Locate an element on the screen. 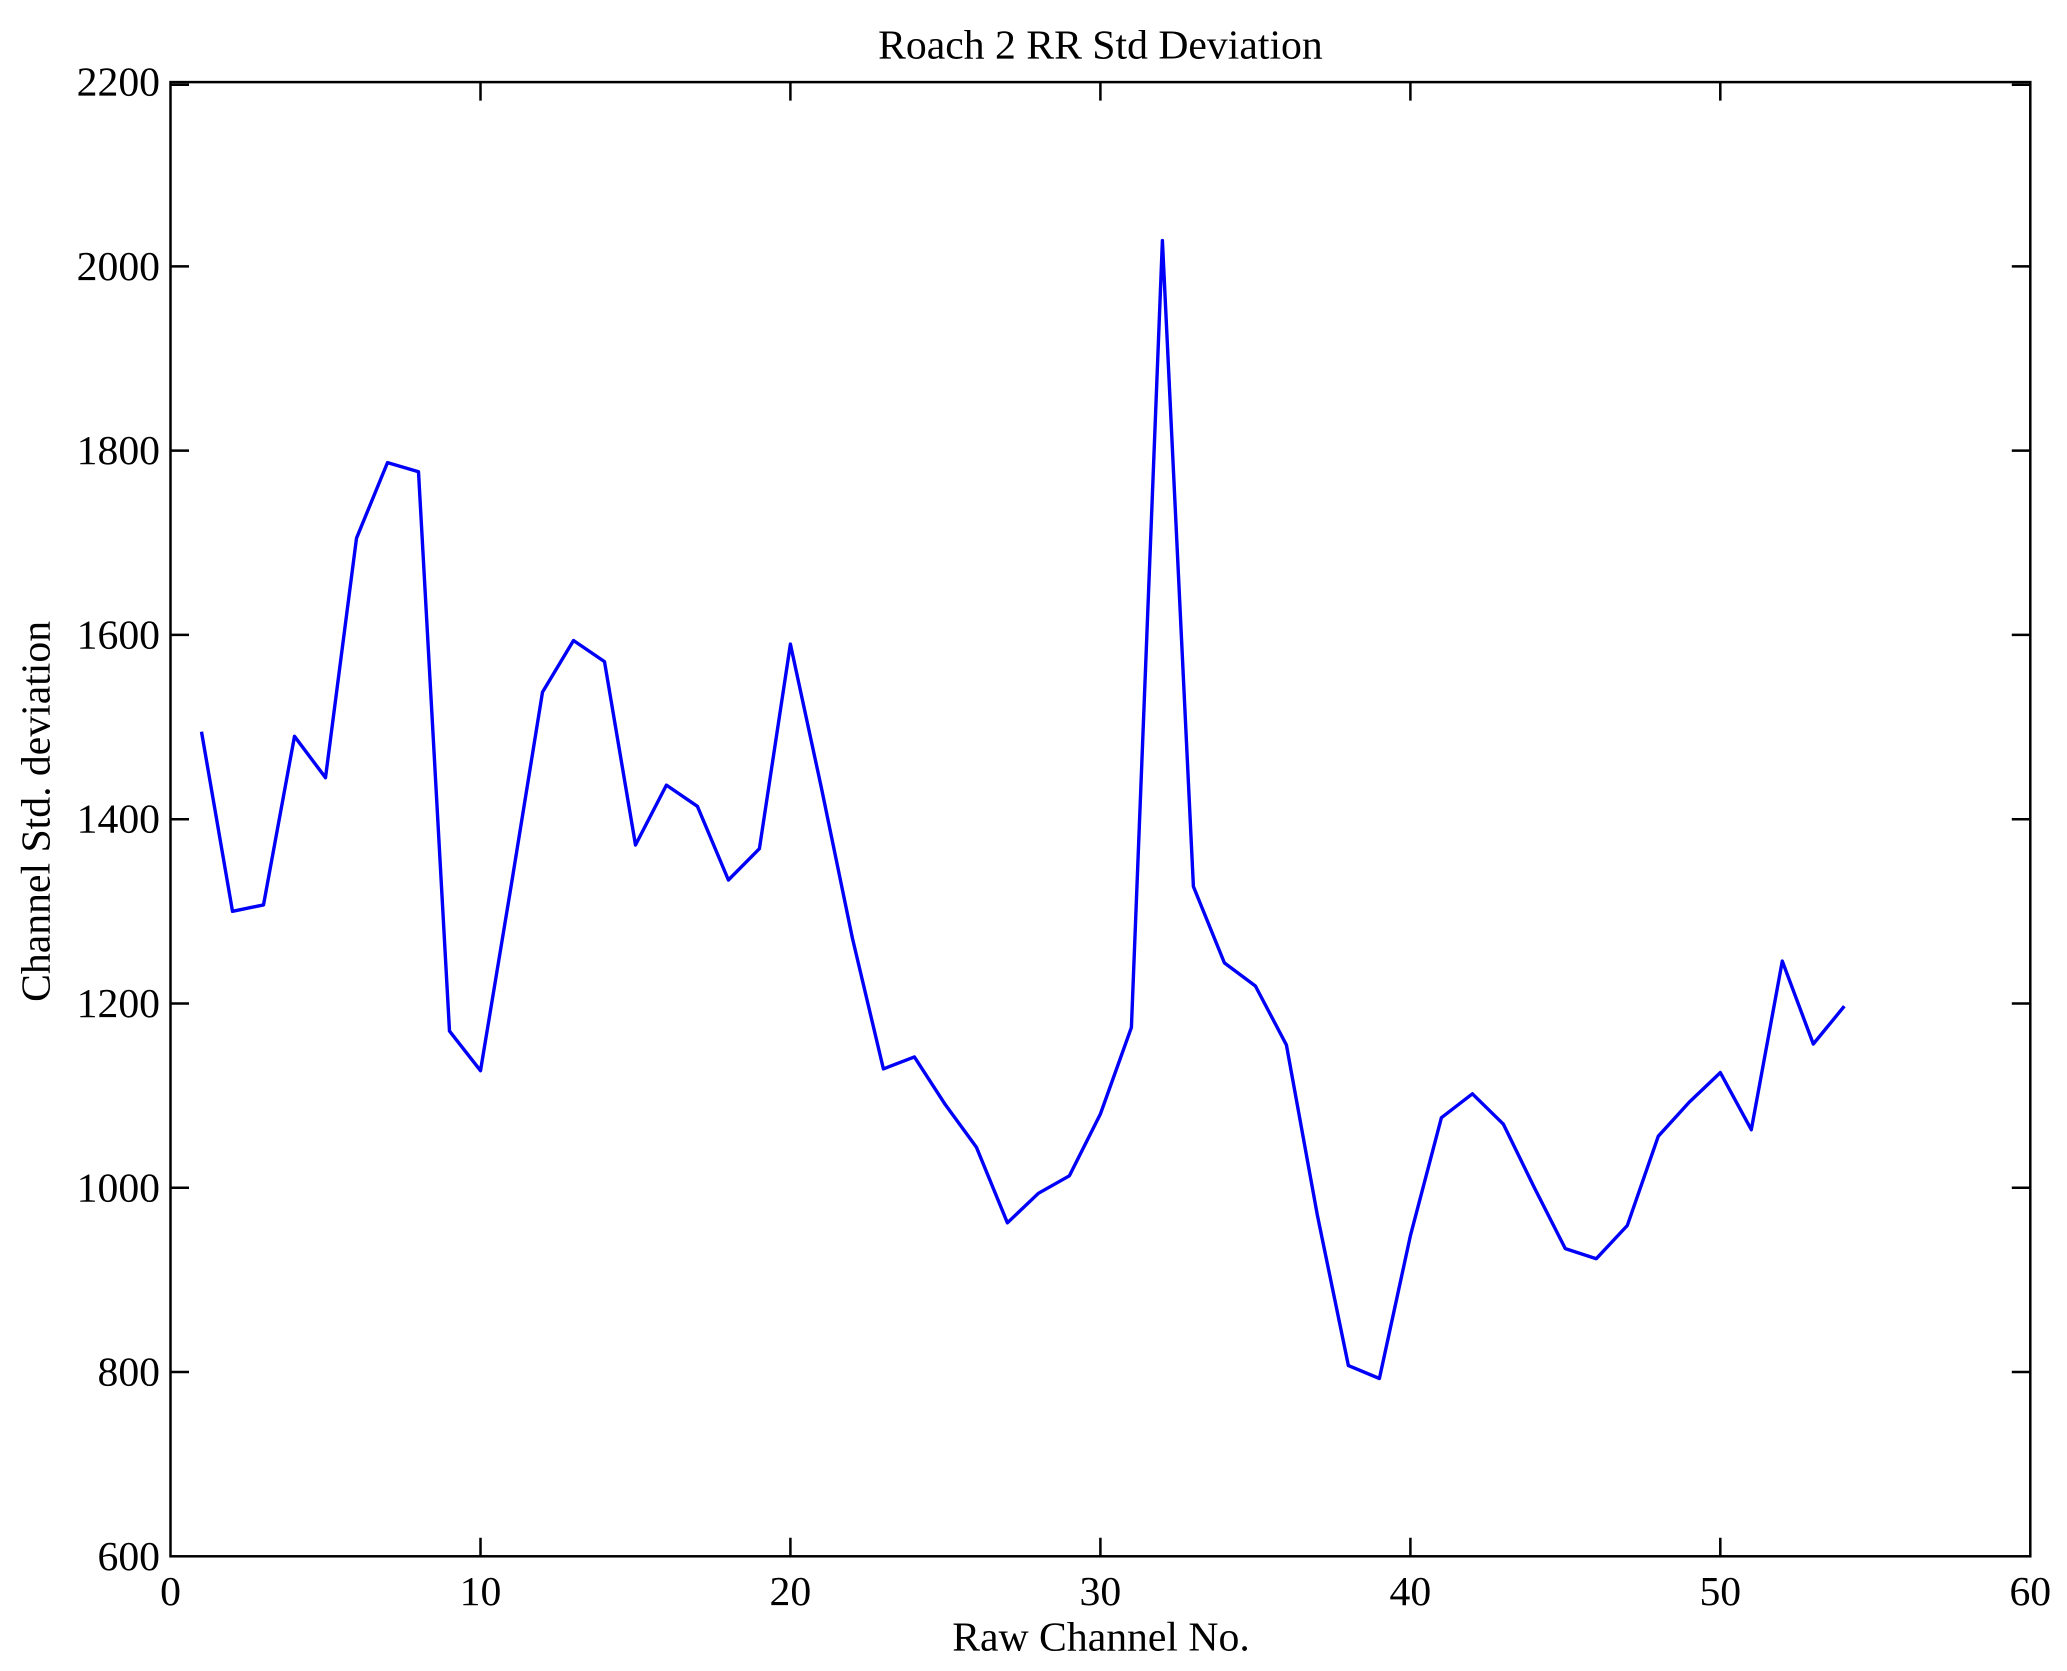  svg-text: 50 is located at coordinates (1720, 1592).